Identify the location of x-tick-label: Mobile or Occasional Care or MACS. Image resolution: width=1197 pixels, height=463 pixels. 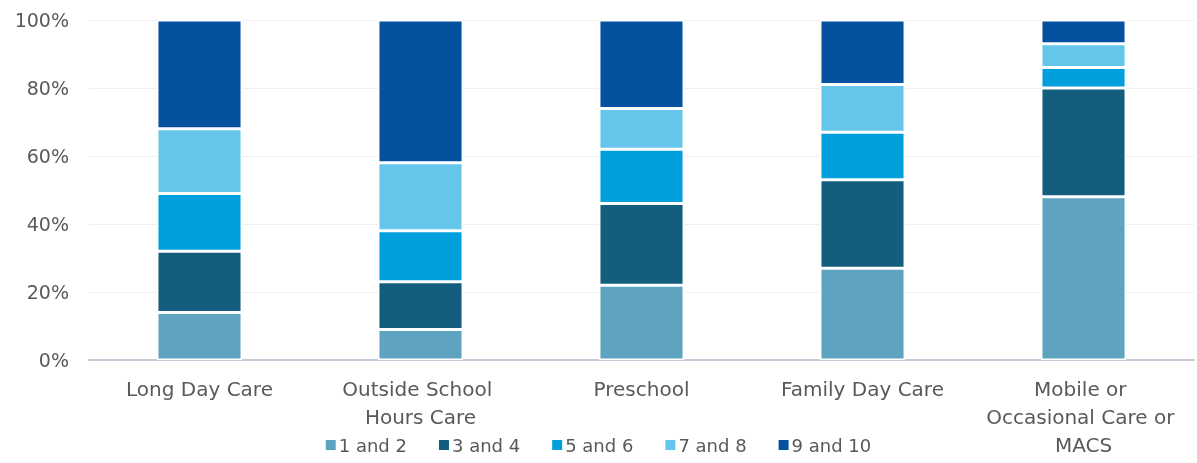
(1083, 417).